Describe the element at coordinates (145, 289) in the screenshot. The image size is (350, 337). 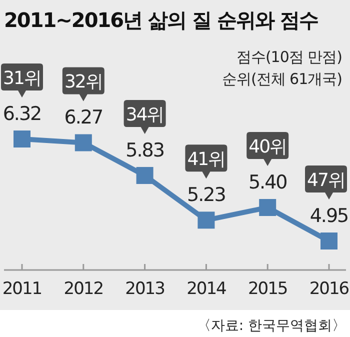
I see `x-tick-label: 2013` at that location.